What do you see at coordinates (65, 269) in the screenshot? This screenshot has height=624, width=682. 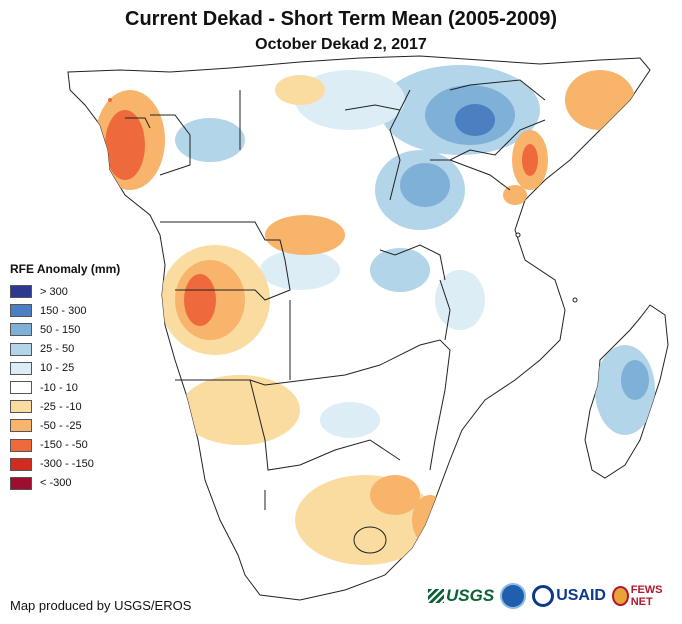 I see `legend-title: RFE Anomaly (mm)` at bounding box center [65, 269].